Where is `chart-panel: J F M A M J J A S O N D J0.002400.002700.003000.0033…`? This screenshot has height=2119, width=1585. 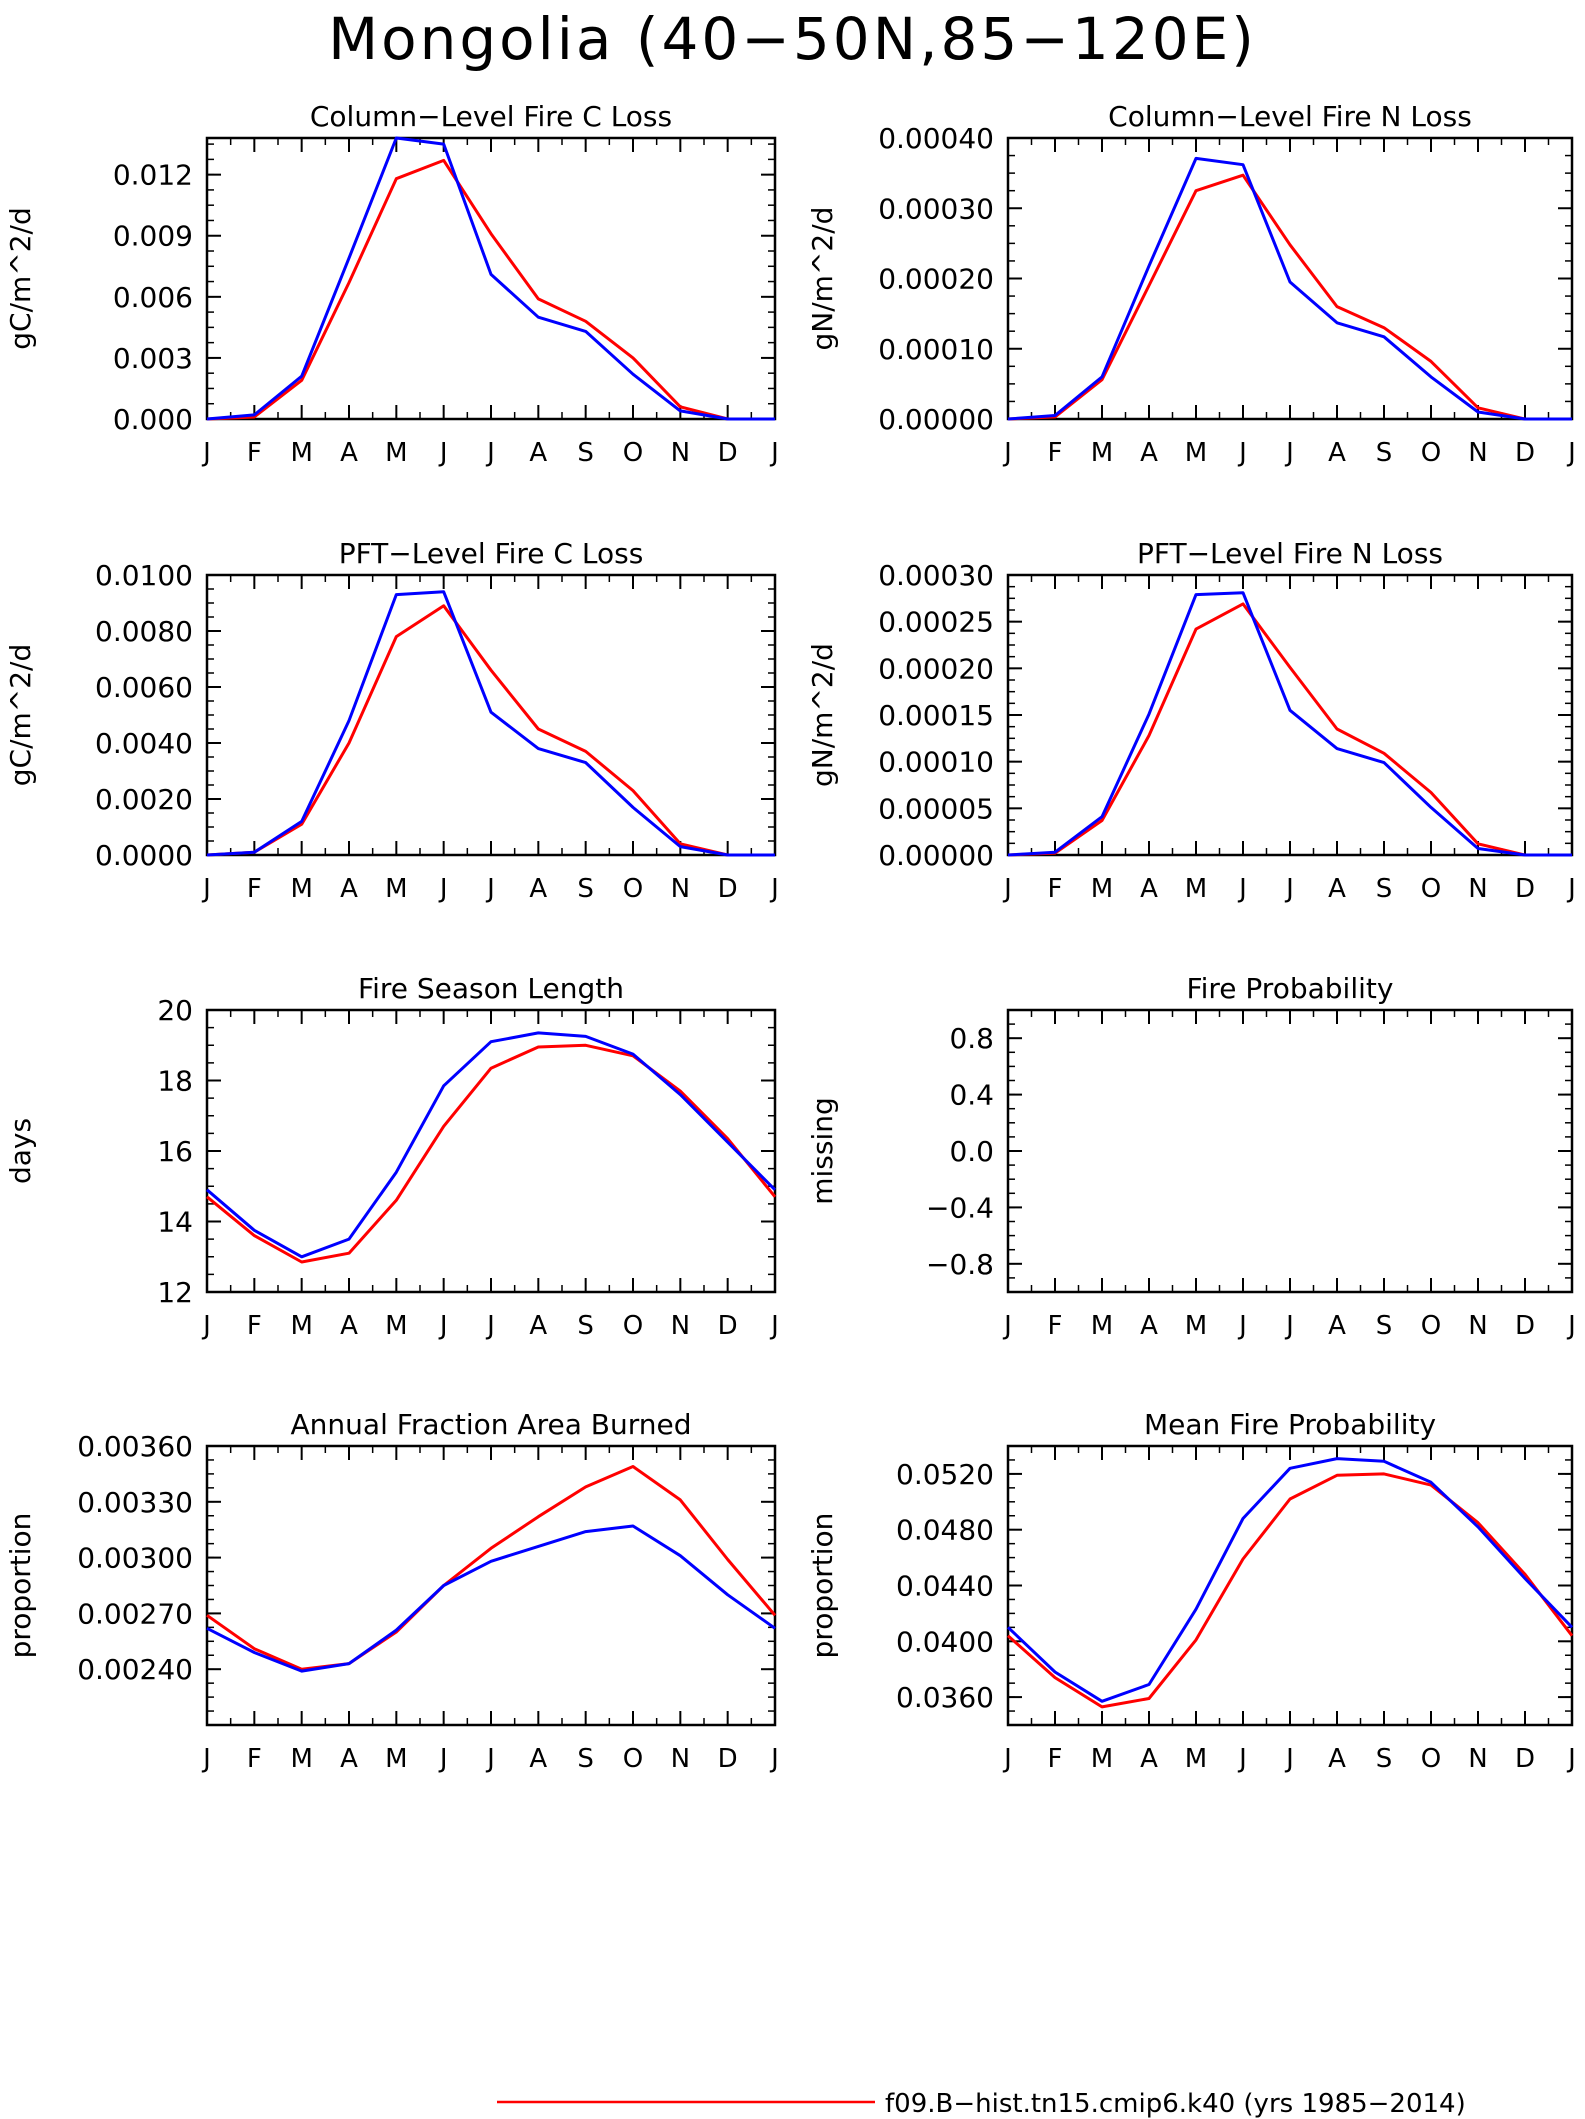
chart-panel: J F M A M J J A S O N D J0.002400.002700.003000.0033… is located at coordinates (391, 1591).